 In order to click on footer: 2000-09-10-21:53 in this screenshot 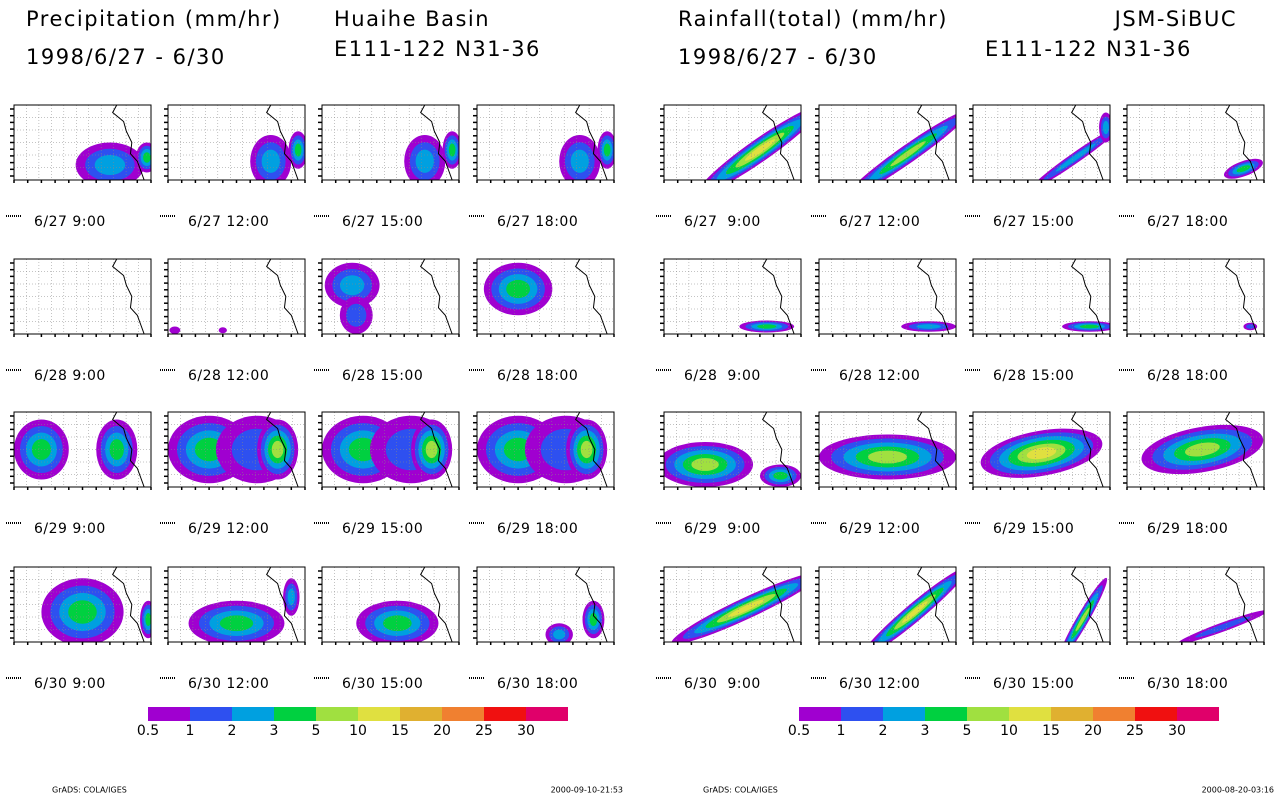, I will do `click(587, 790)`.